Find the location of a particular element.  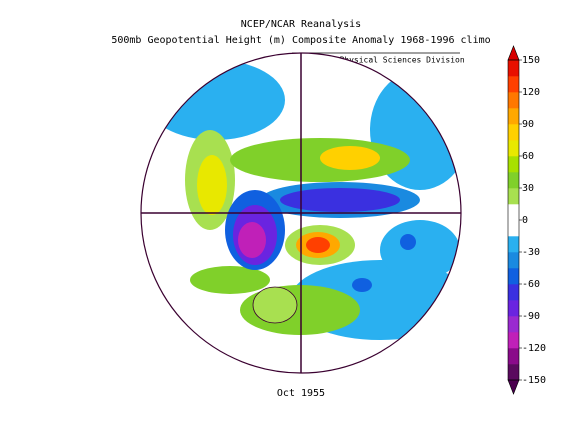

colorbar-tick-label: -120 is located at coordinates (534, 348).